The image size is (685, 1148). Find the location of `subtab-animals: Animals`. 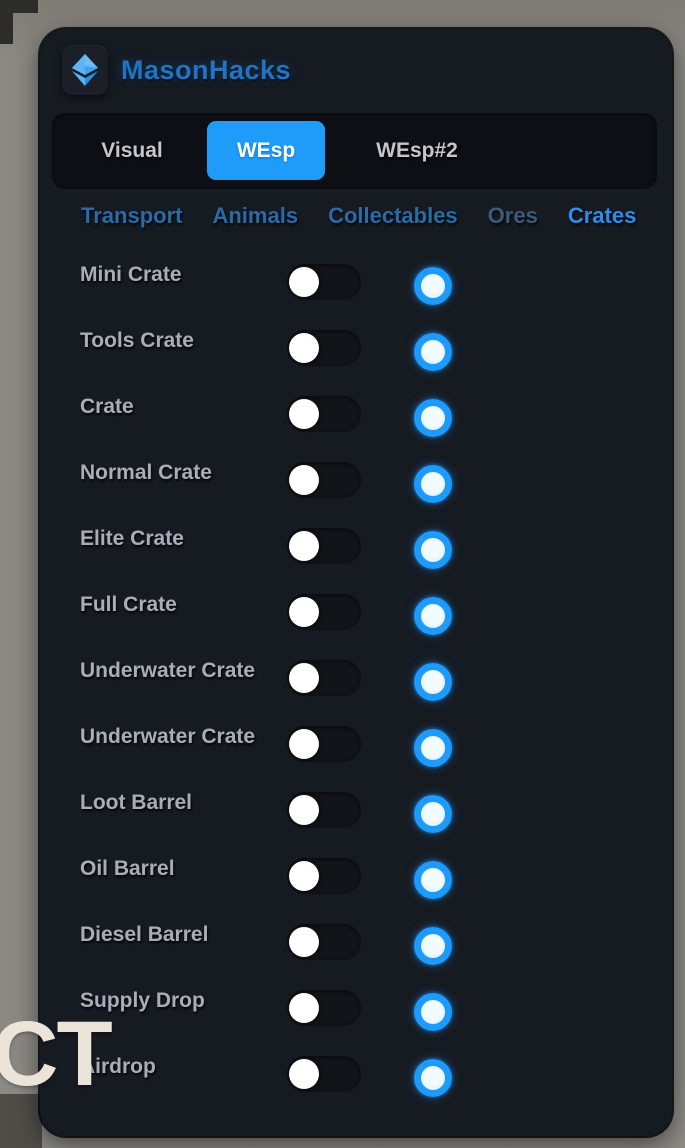

subtab-animals: Animals is located at coordinates (255, 215).